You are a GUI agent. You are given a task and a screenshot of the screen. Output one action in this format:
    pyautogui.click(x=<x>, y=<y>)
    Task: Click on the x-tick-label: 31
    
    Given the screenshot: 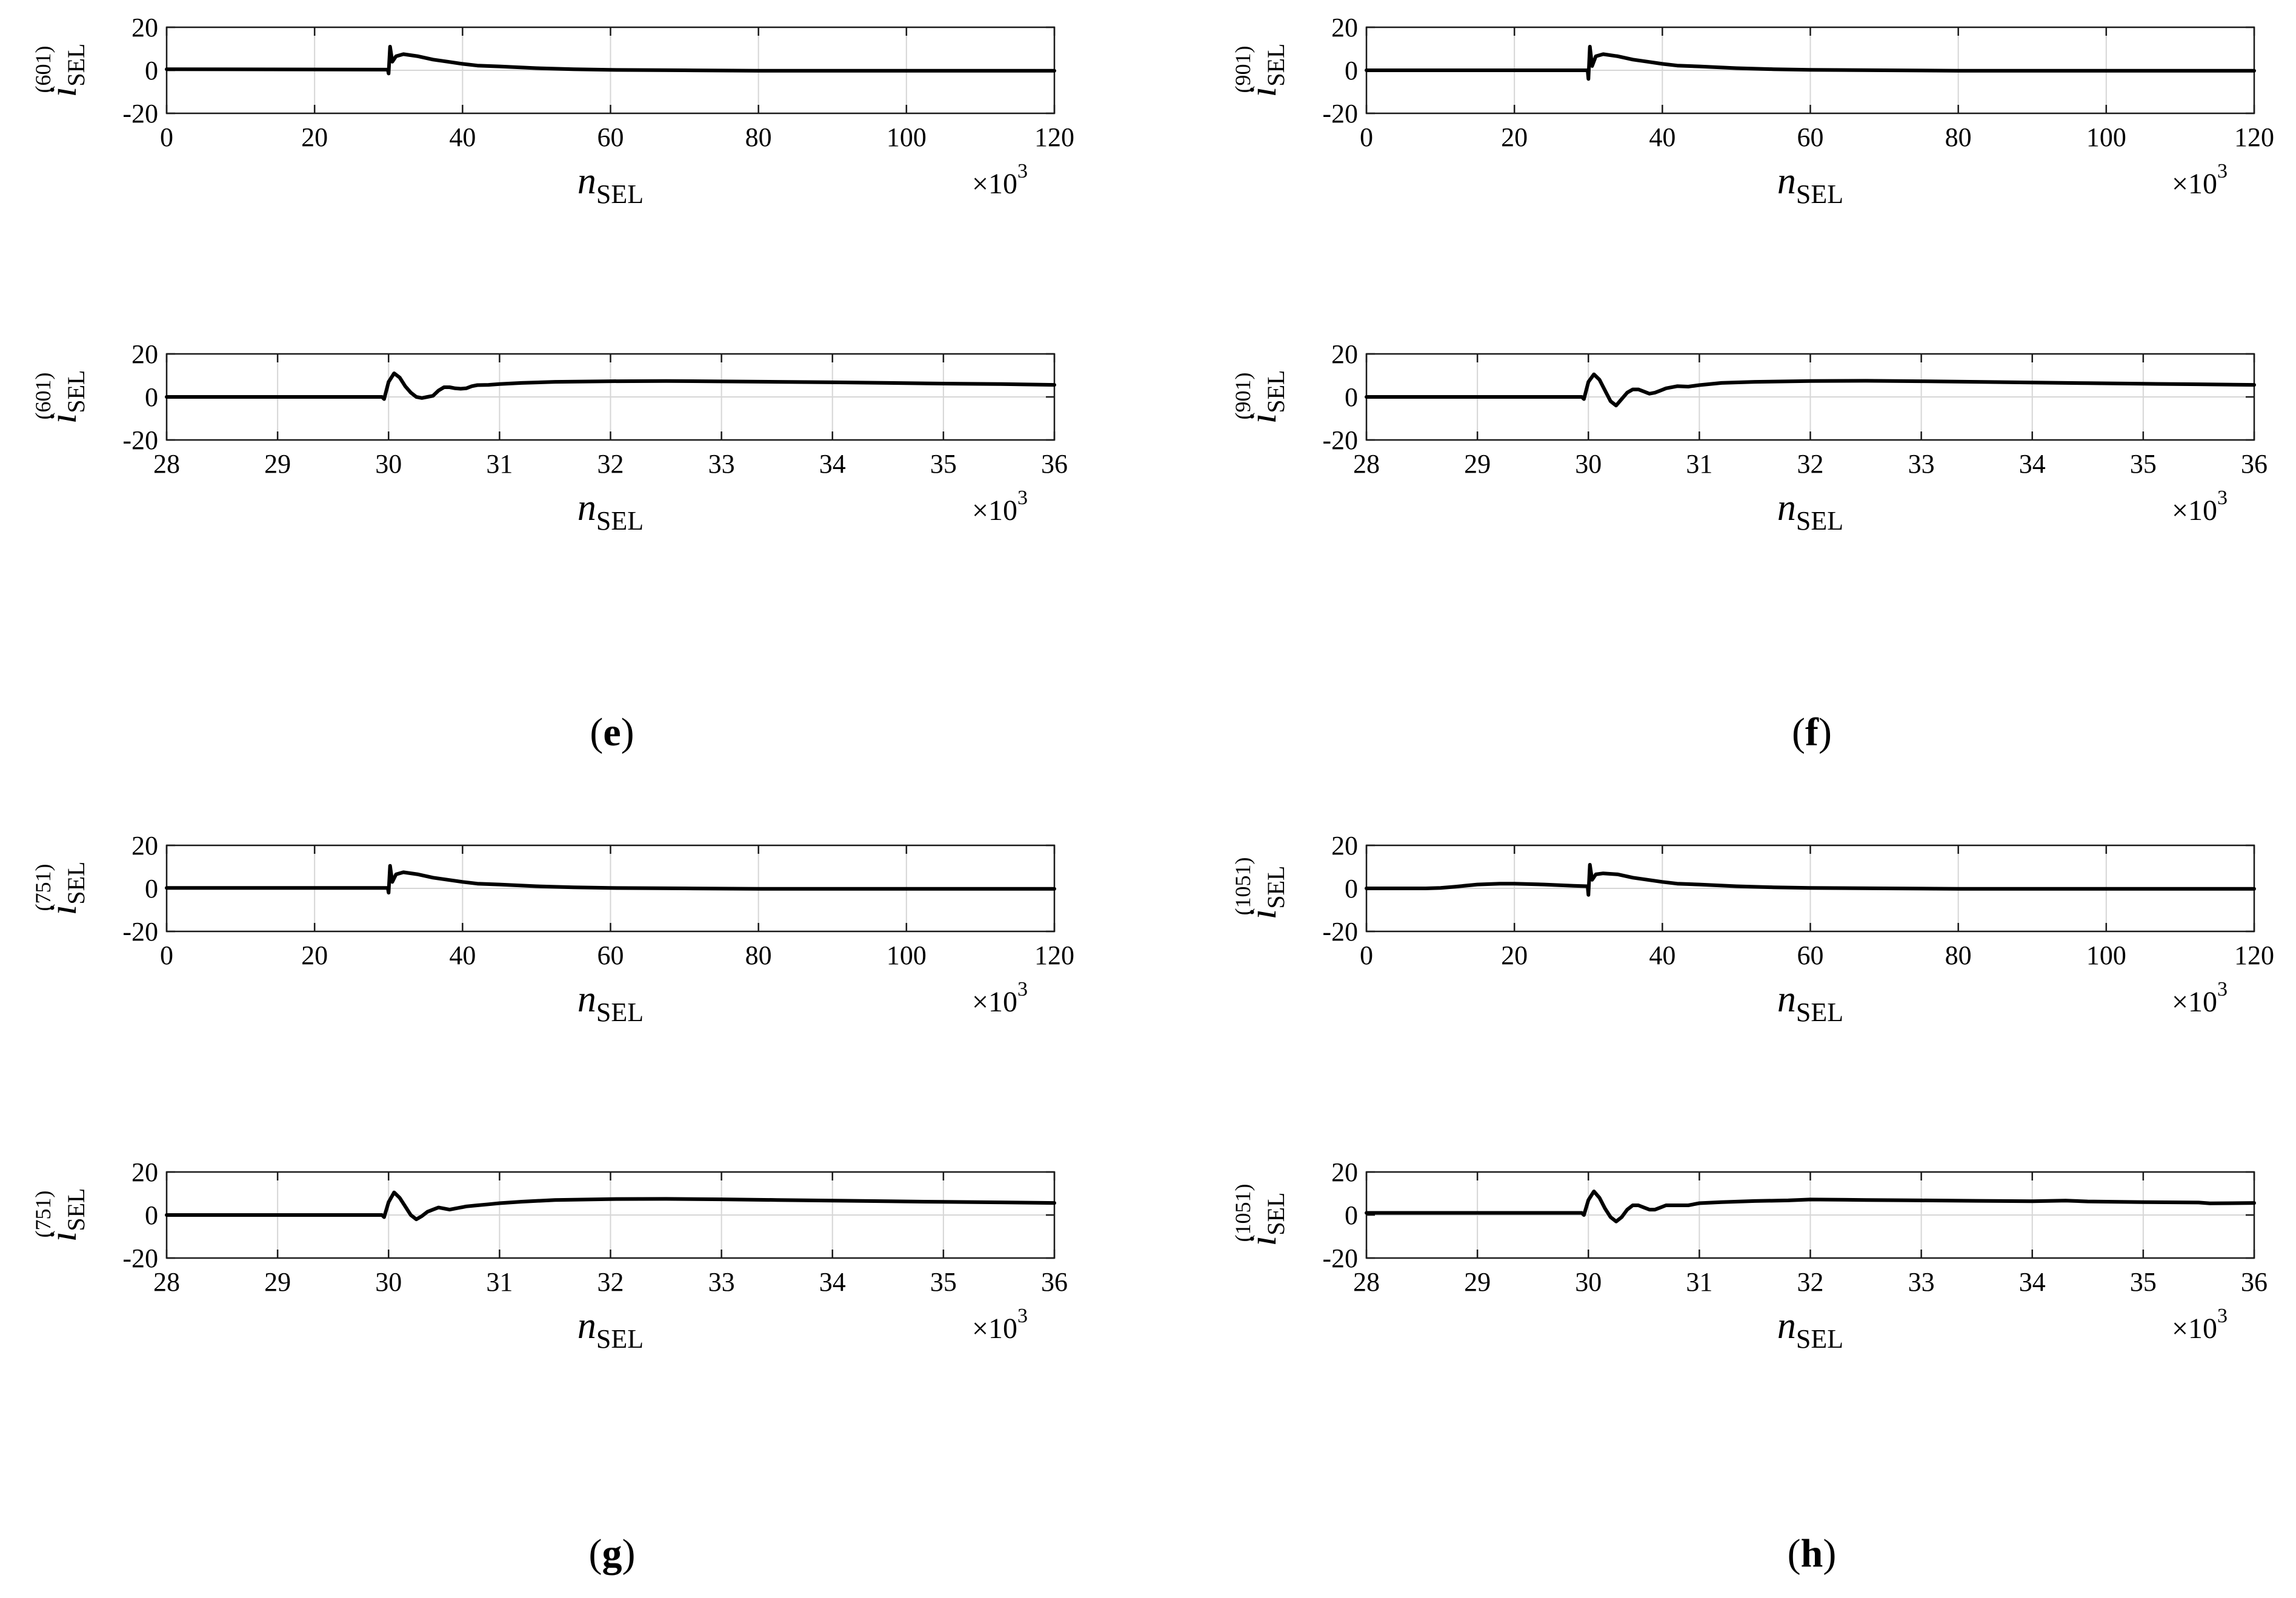 What is the action you would take?
    pyautogui.click(x=499, y=464)
    